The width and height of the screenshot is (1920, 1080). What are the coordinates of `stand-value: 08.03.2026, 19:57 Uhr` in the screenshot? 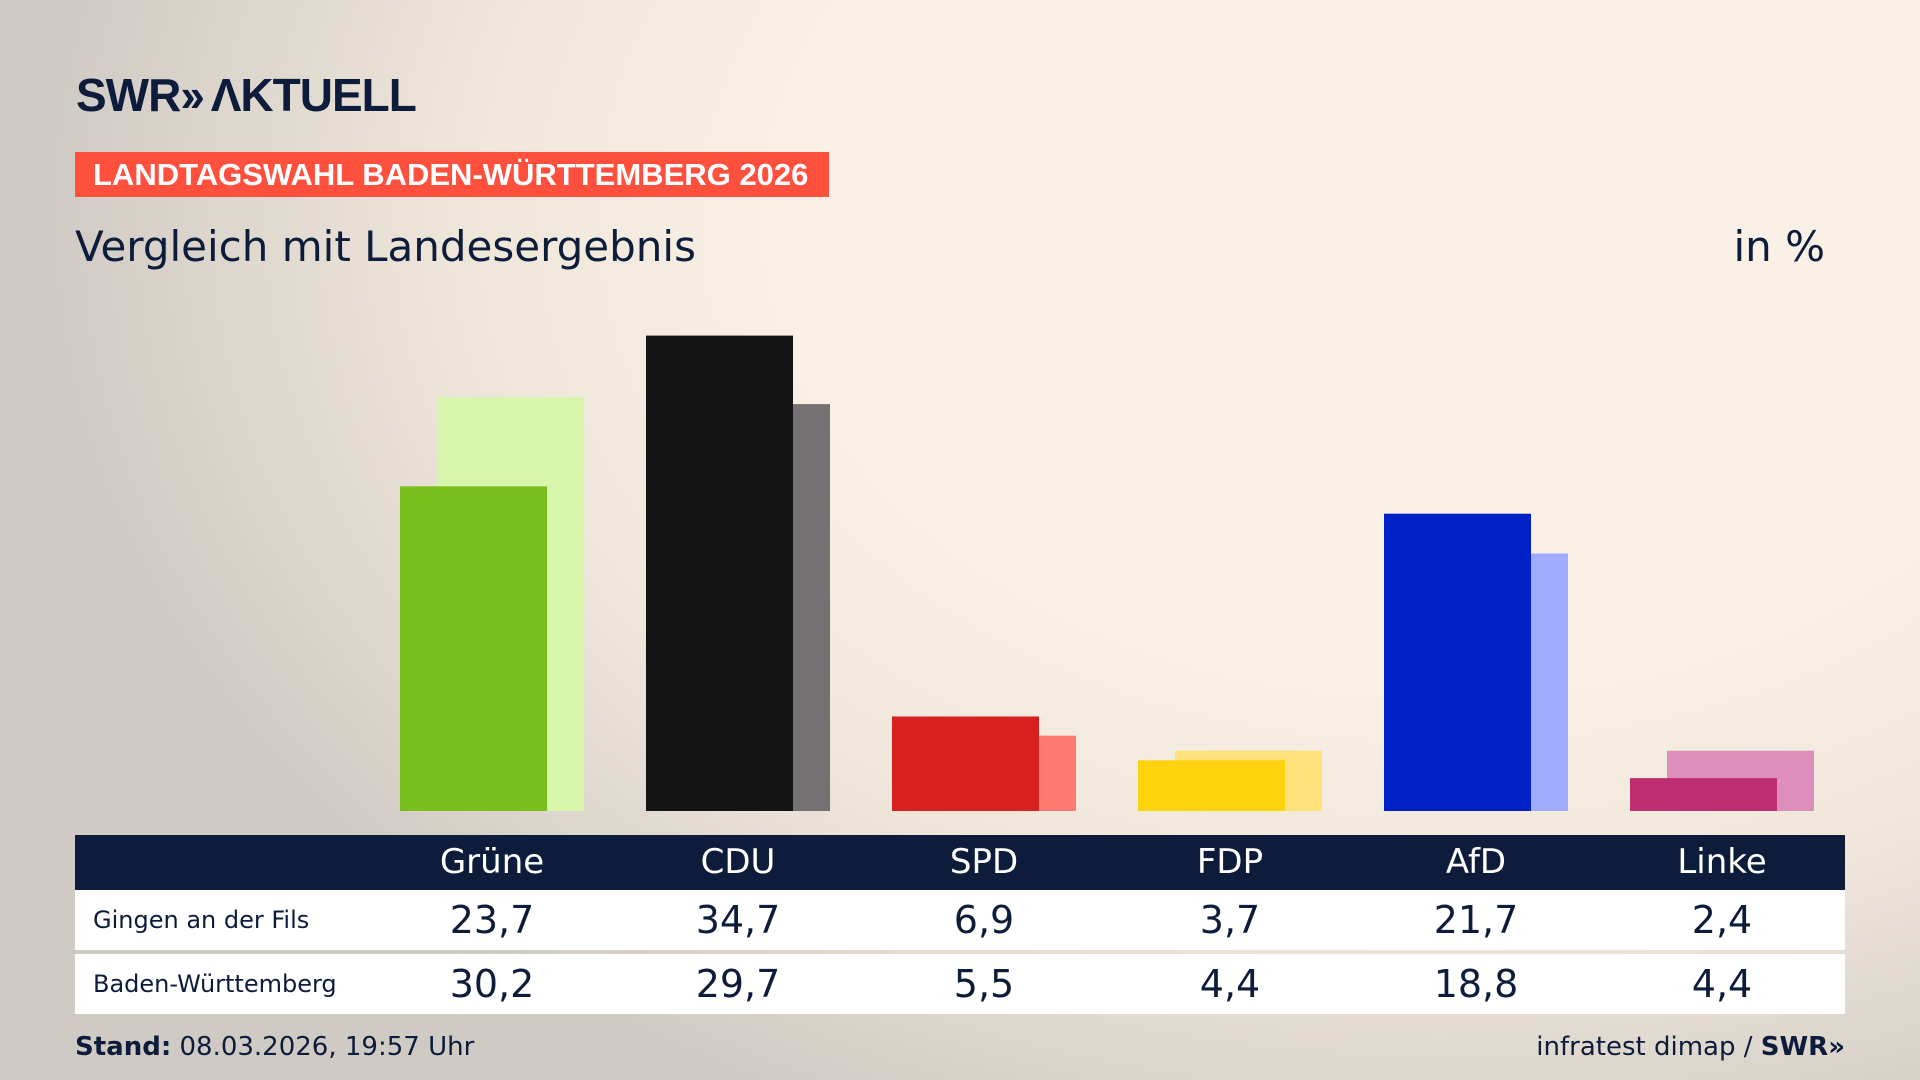 It's located at (327, 1047).